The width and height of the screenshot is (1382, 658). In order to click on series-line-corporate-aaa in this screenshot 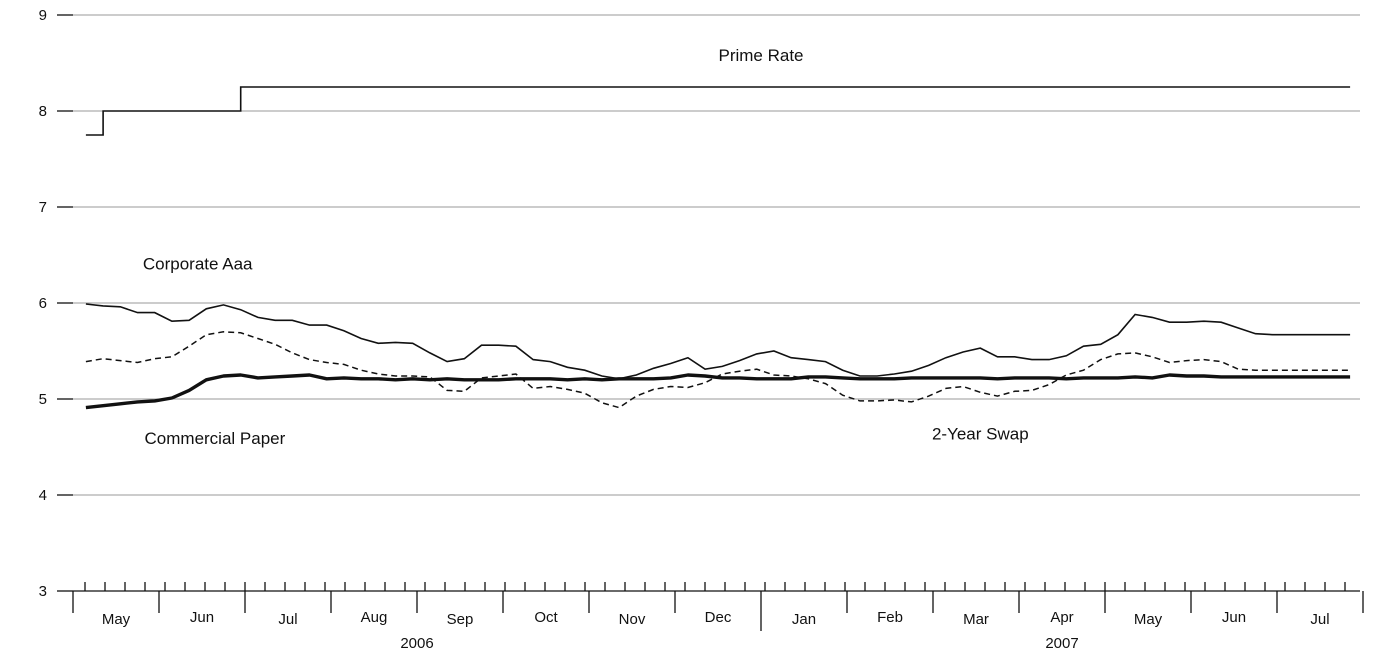, I will do `click(718, 341)`.